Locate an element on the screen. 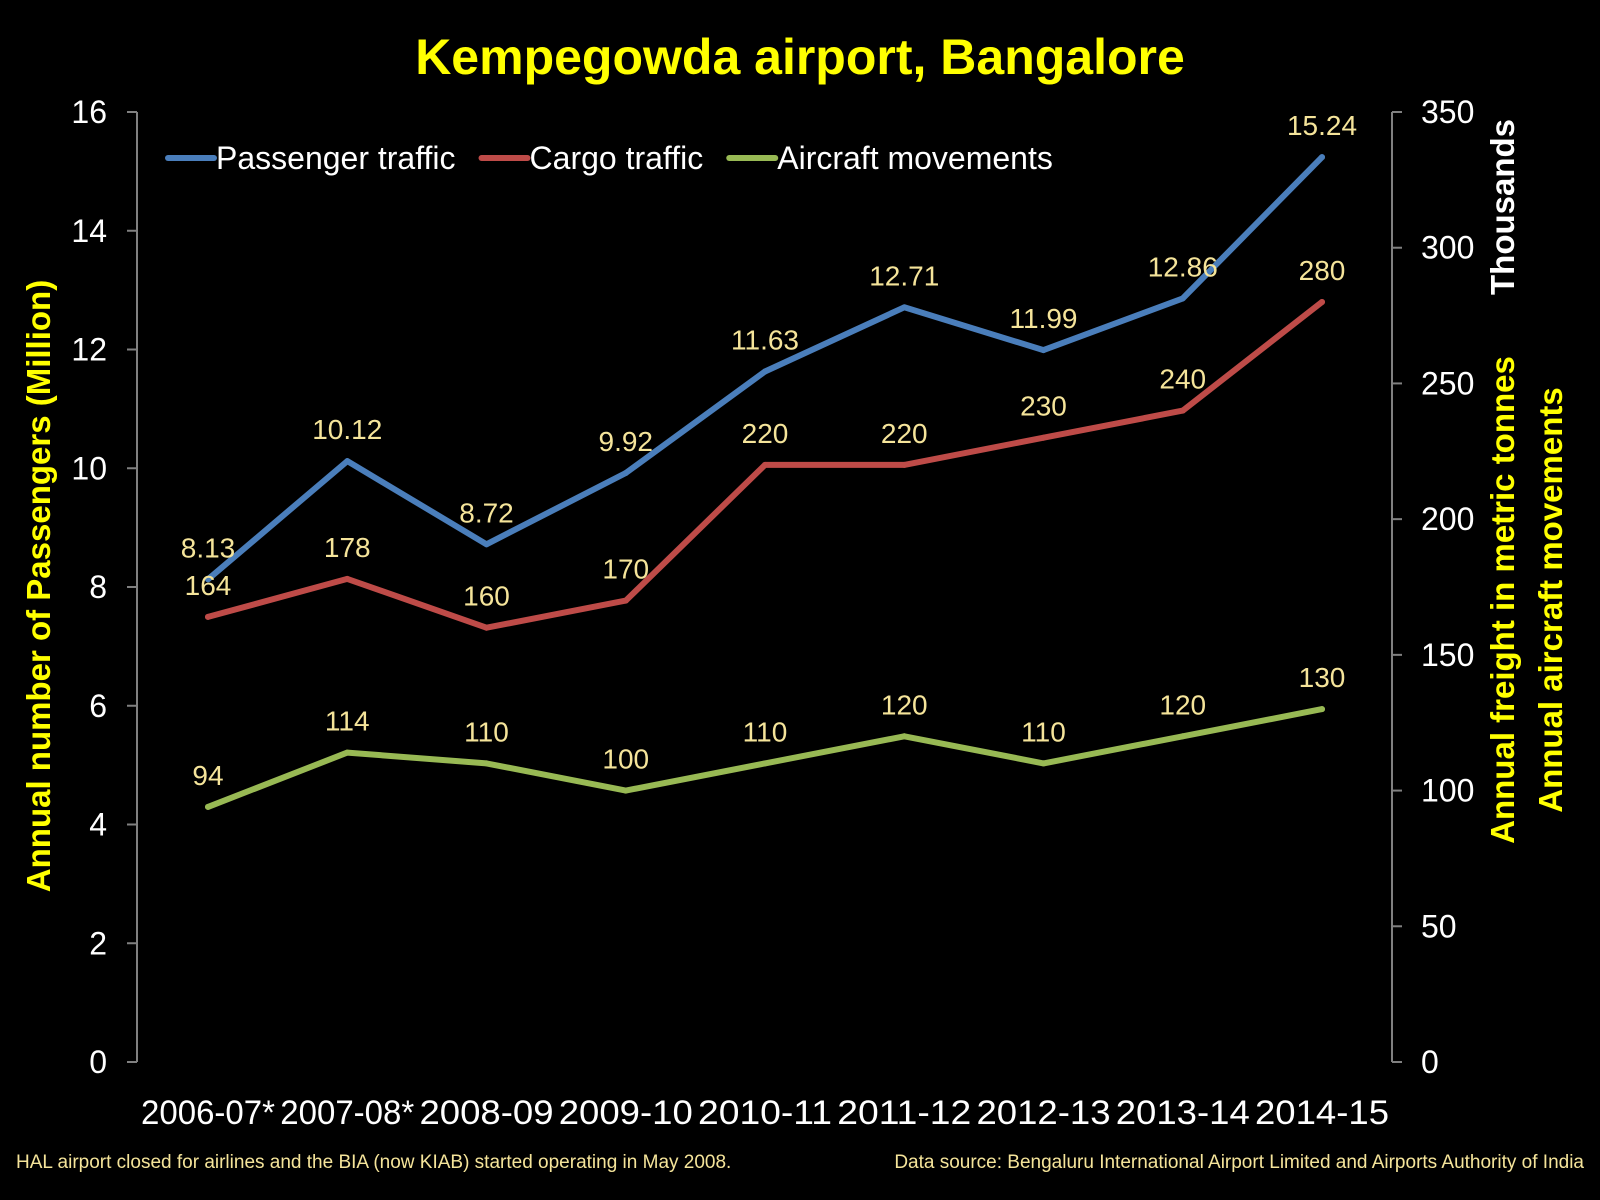  right-tick-label: 50 is located at coordinates (1439, 926).